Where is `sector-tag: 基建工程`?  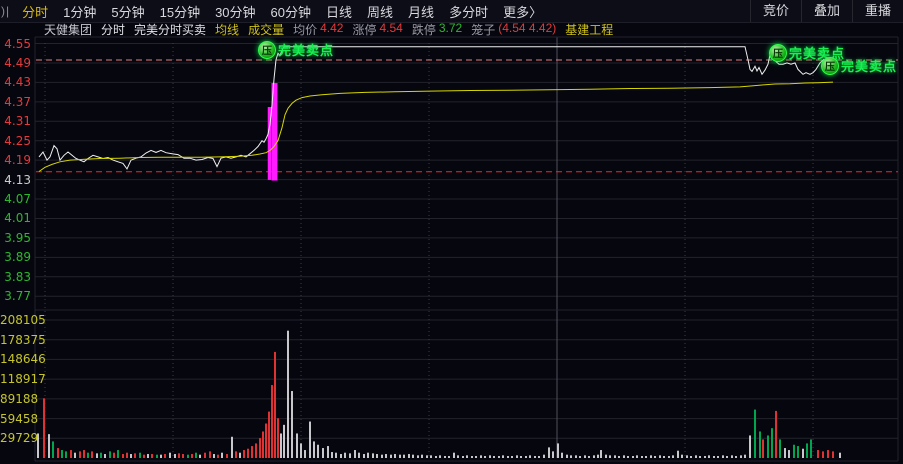
sector-tag: 基建工程 is located at coordinates (589, 30).